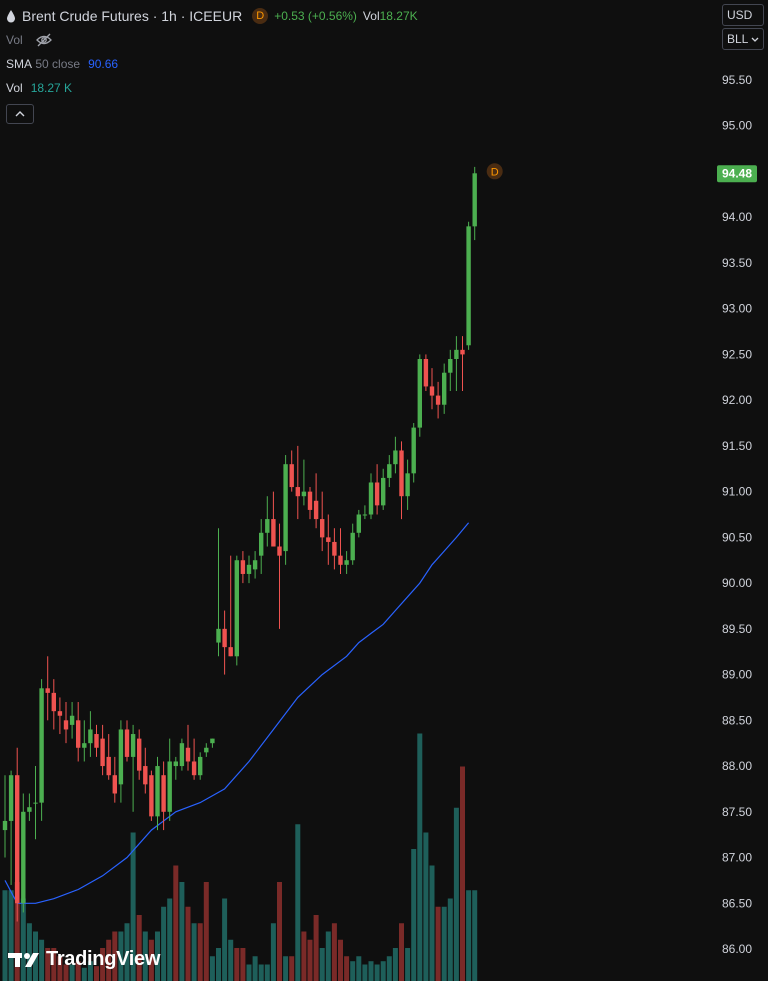  I want to click on drop-icon, so click(11, 16).